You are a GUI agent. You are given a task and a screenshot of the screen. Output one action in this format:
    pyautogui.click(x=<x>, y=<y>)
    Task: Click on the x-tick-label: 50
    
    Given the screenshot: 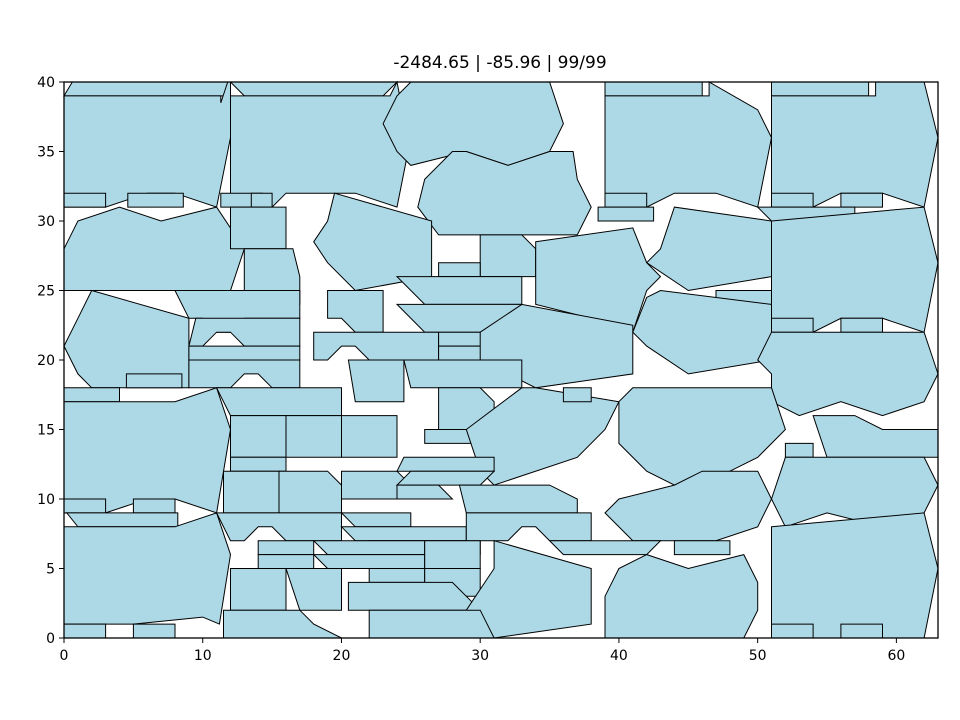 What is the action you would take?
    pyautogui.click(x=758, y=656)
    